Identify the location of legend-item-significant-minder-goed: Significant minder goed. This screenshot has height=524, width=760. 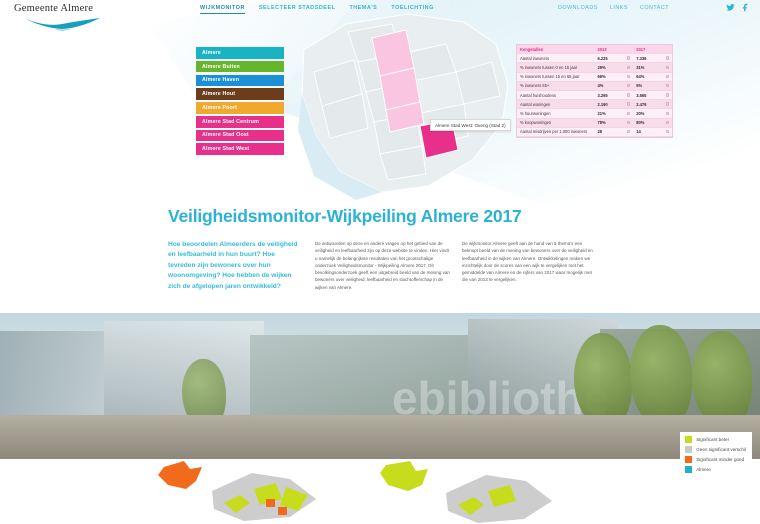
(715, 459).